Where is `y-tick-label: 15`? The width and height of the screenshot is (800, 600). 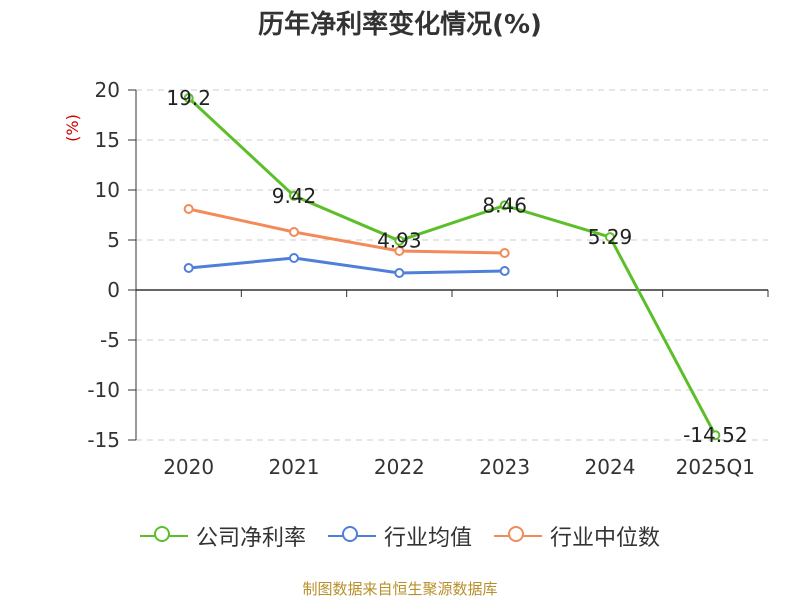
y-tick-label: 15 is located at coordinates (107, 140).